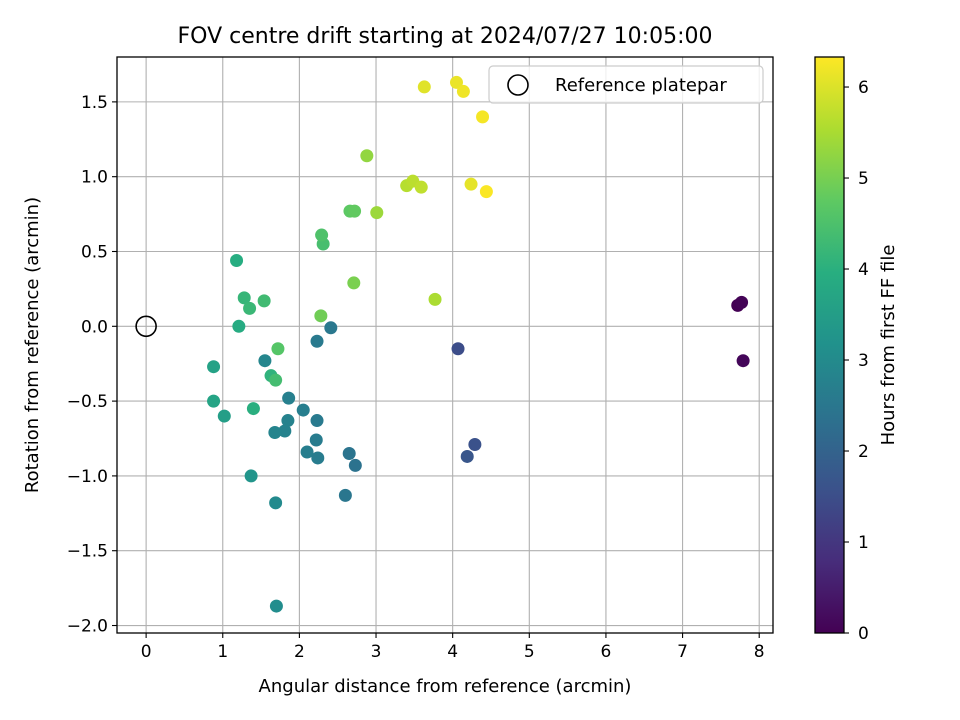  Describe the element at coordinates (606, 652) in the screenshot. I see `x-tick-label: 6` at that location.